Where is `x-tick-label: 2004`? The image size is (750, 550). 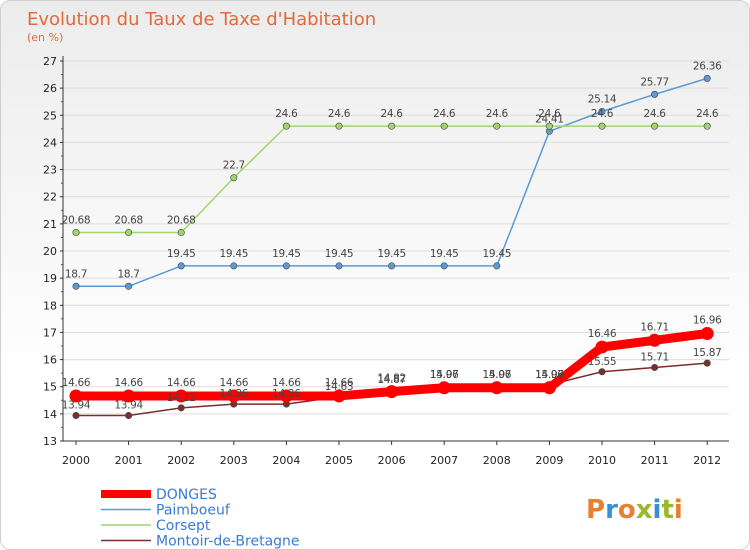 x-tick-label: 2004 is located at coordinates (286, 460).